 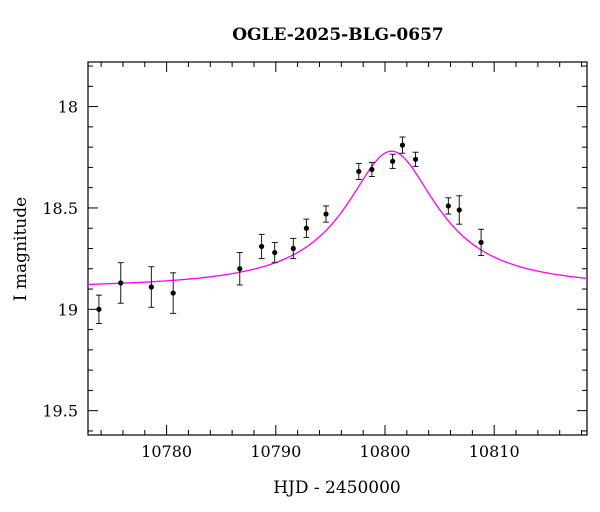 What do you see at coordinates (338, 35) in the screenshot?
I see `chart-title: OGLE-2025-BLG-0657` at bounding box center [338, 35].